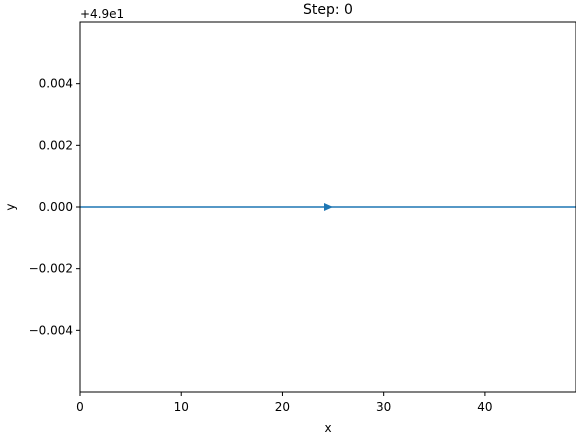 This screenshot has width=576, height=435. What do you see at coordinates (56, 207) in the screenshot?
I see `y-tick-label: 0.000` at bounding box center [56, 207].